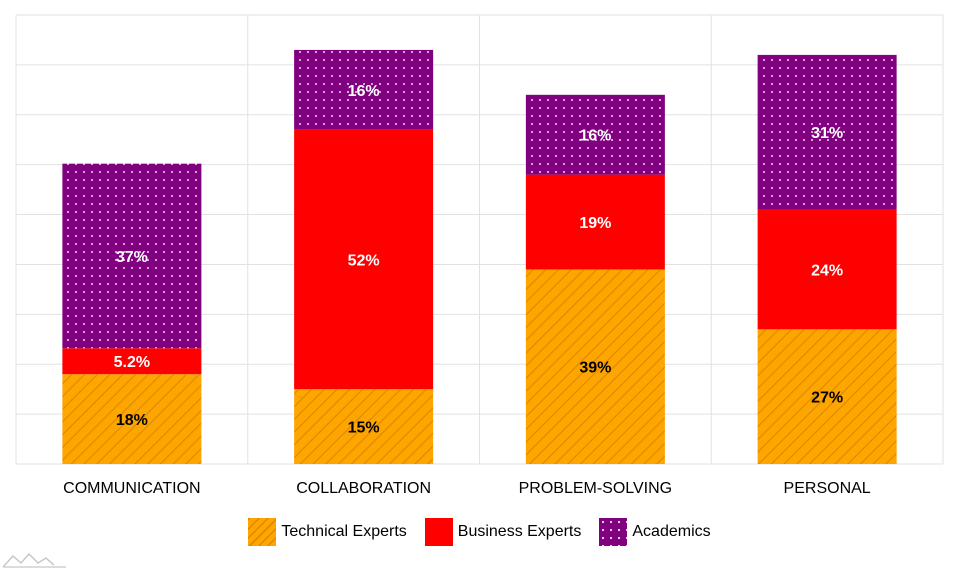  I want to click on x-tick-label: COMMUNICATION, so click(131, 488).